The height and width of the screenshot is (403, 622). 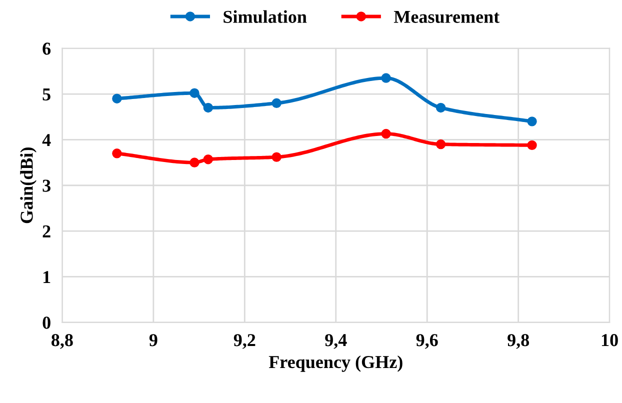 What do you see at coordinates (62, 341) in the screenshot?
I see `x-tick-label: 8,8` at bounding box center [62, 341].